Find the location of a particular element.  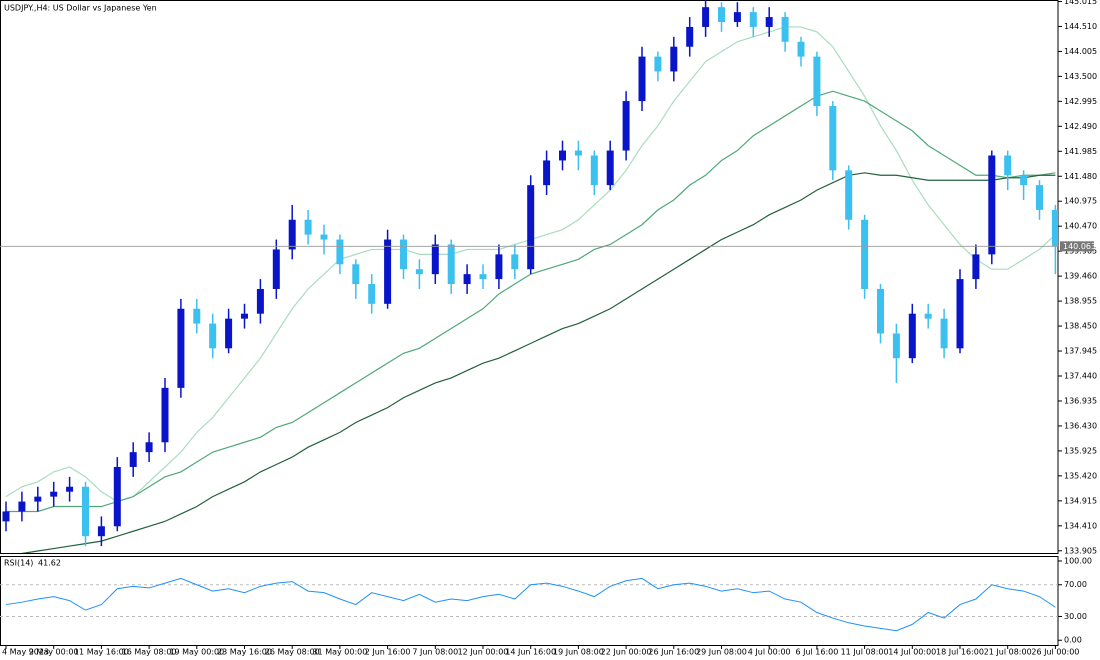

x-tick-label: 9 May 00:00 is located at coordinates (54, 652).